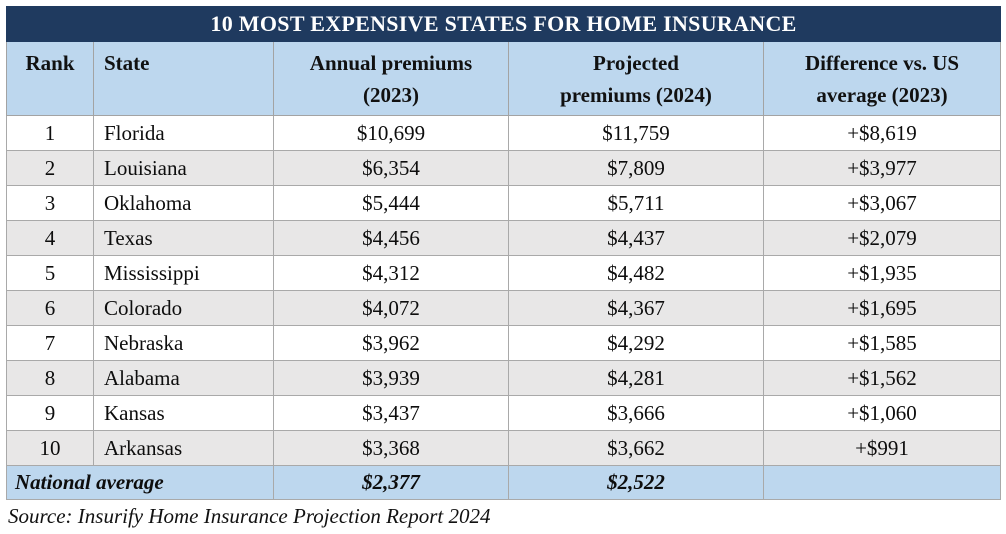  What do you see at coordinates (391, 273) in the screenshot?
I see `annual-premium-cell: $4,312` at bounding box center [391, 273].